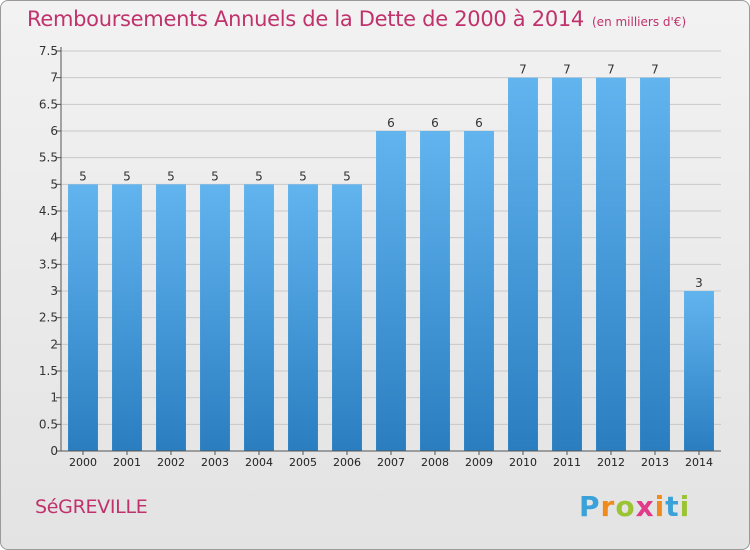  I want to click on bar-2000, so click(83, 318).